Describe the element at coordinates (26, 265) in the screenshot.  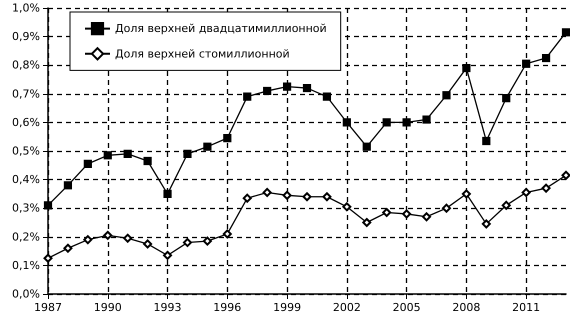
I see `y-tick-label: 0,1%` at that location.